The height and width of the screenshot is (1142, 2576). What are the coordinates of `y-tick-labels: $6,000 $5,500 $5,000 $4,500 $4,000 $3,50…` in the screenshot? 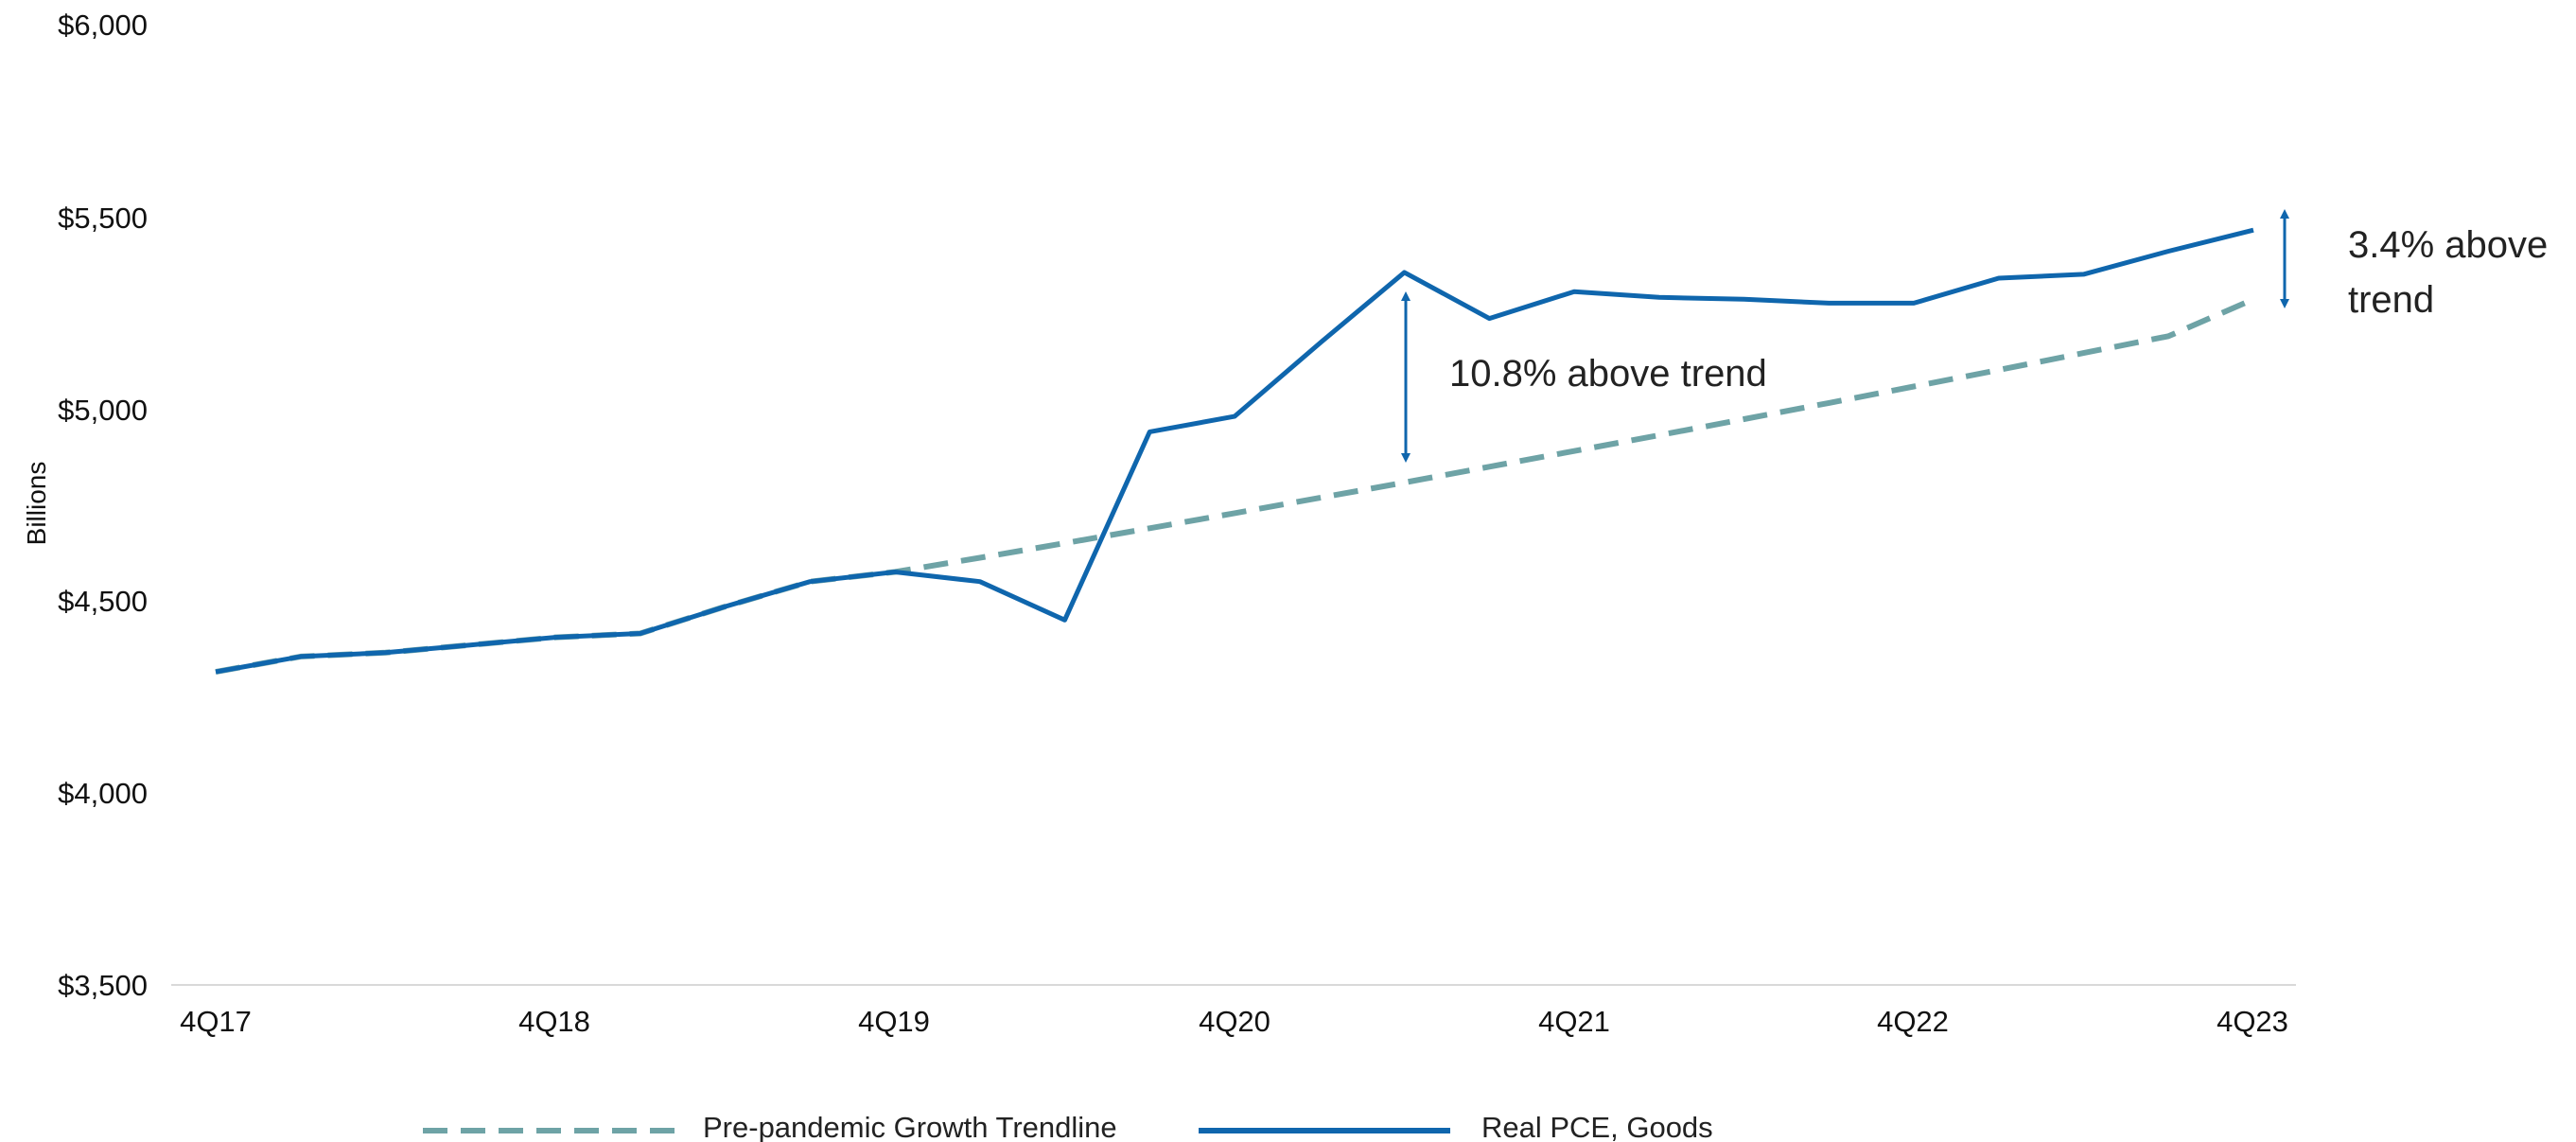 It's located at (103, 506).